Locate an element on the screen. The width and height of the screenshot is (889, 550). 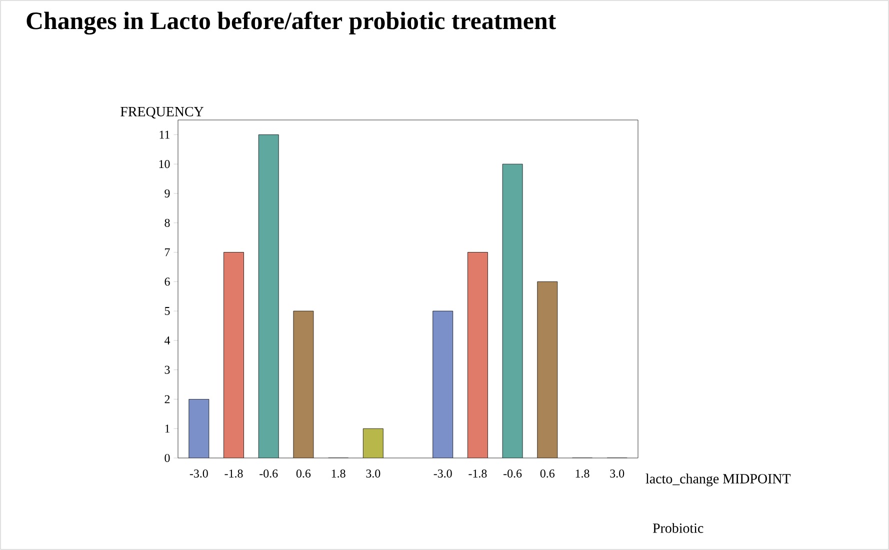
y-tick-label: 9 is located at coordinates (167, 193).